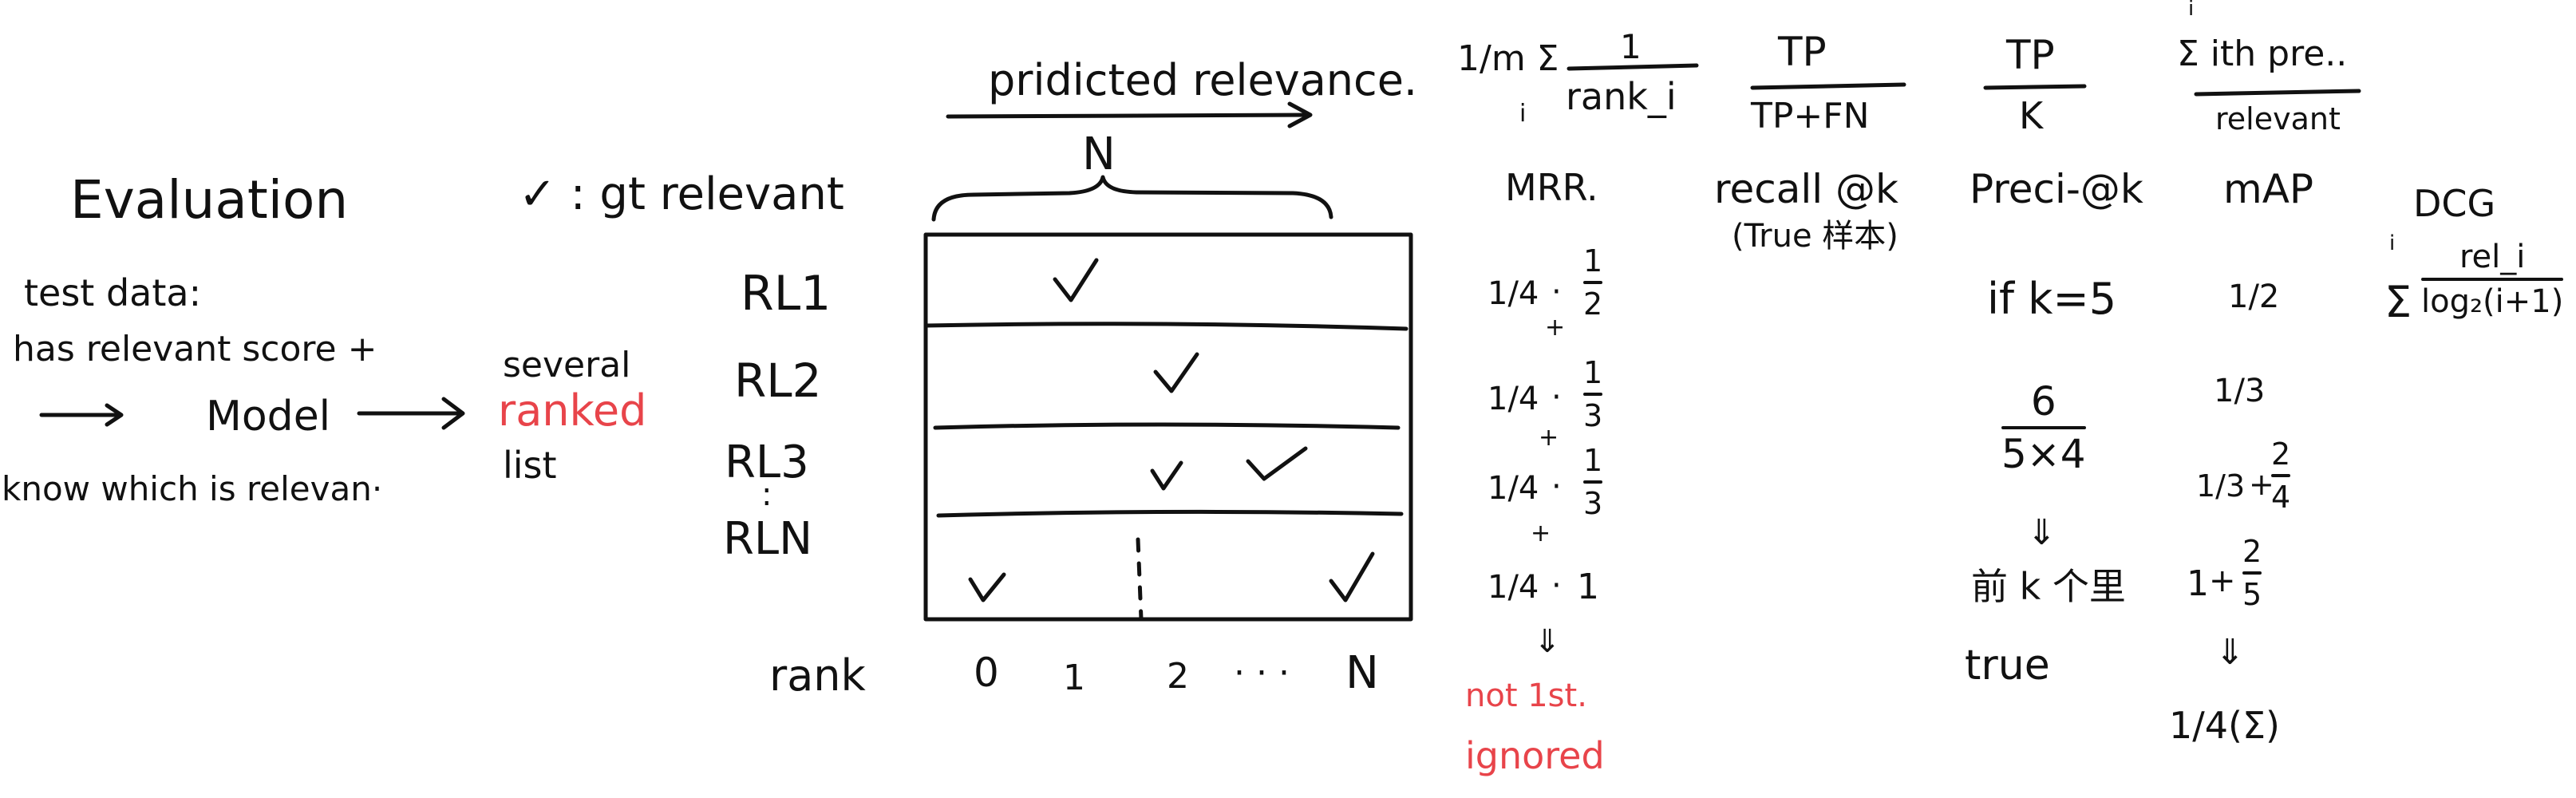 Image resolution: width=2576 pixels, height=798 pixels. Describe the element at coordinates (268, 416) in the screenshot. I see `model-label: Model` at that location.